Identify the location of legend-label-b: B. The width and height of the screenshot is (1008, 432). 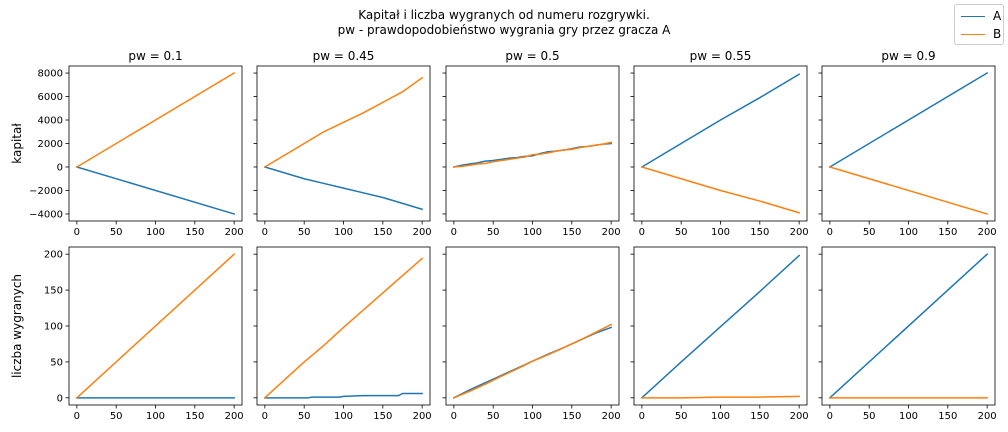
(997, 34).